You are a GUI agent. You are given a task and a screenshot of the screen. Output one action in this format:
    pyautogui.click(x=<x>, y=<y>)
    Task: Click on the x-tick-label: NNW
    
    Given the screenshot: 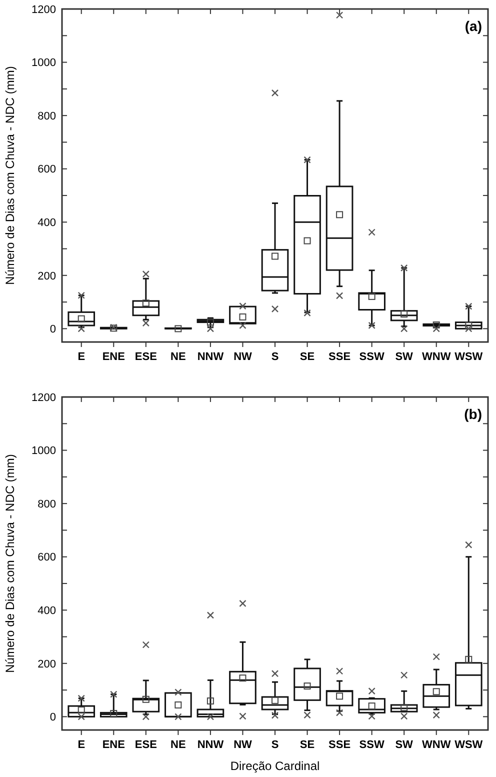 What is the action you would take?
    pyautogui.click(x=210, y=745)
    